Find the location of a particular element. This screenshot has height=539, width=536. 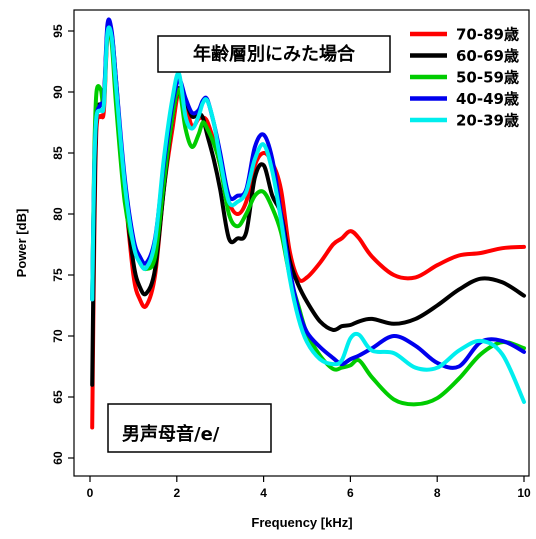

y-tick-label: 95 is located at coordinates (58, 31).